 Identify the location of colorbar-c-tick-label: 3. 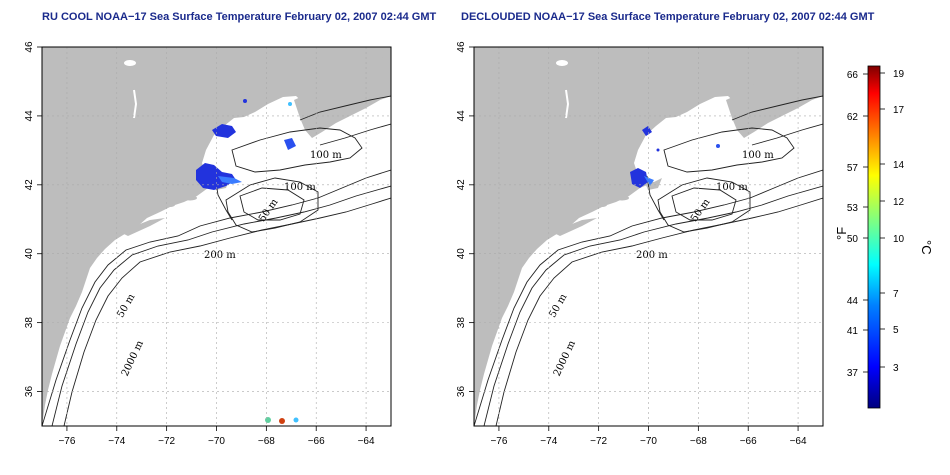
(896, 368).